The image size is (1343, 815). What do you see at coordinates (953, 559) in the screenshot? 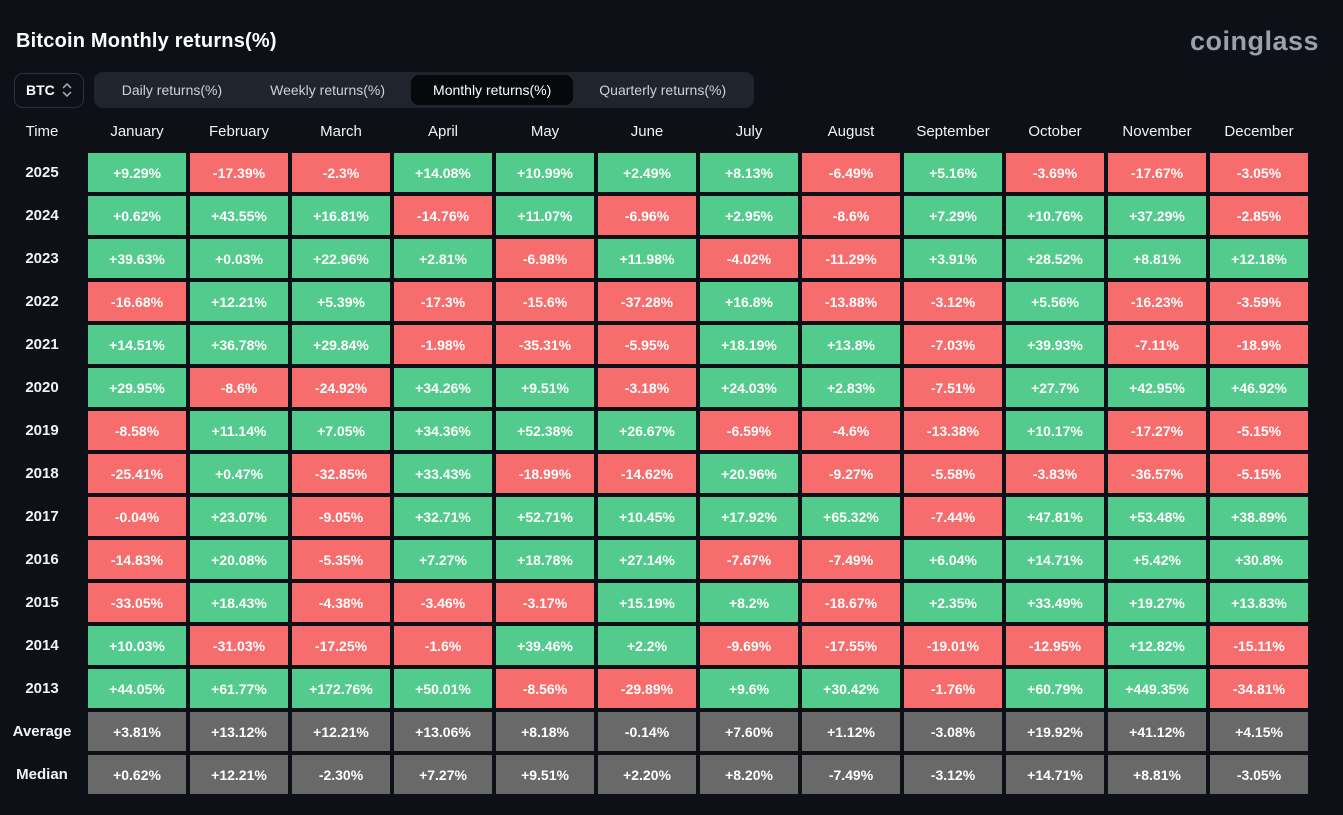
I see `return-cell: +6.04%` at bounding box center [953, 559].